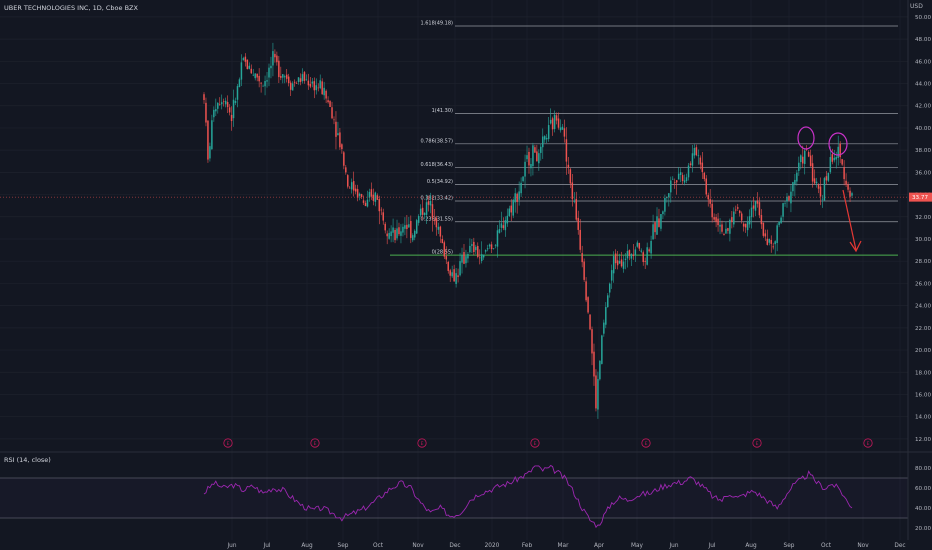 The height and width of the screenshot is (550, 932). I want to click on rsi-series-line, so click(528, 496).